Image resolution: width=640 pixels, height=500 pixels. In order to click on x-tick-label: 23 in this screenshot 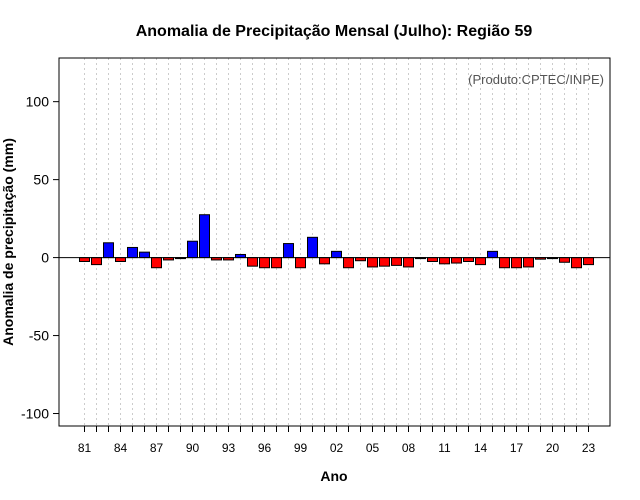, I will do `click(589, 448)`.